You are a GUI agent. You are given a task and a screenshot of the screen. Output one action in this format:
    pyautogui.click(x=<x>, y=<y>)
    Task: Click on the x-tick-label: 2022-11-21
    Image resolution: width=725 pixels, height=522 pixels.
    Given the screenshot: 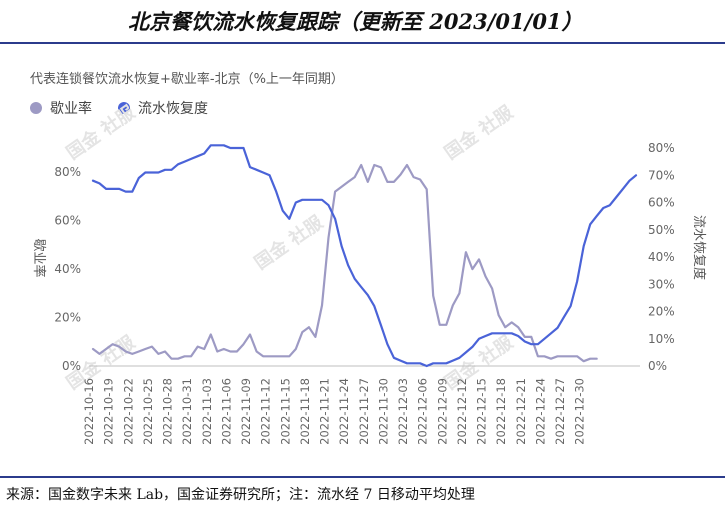 What is the action you would take?
    pyautogui.click(x=325, y=411)
    